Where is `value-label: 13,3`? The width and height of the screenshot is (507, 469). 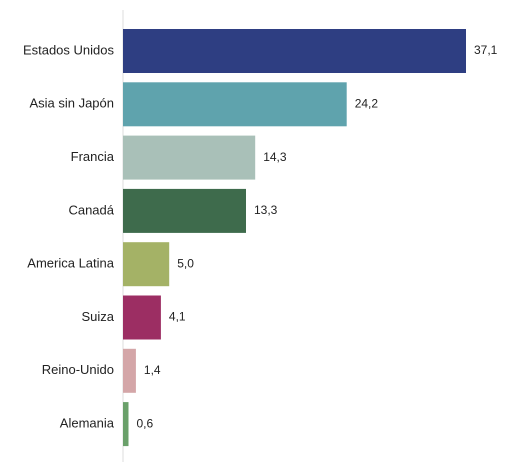 value-label: 13,3 is located at coordinates (266, 210).